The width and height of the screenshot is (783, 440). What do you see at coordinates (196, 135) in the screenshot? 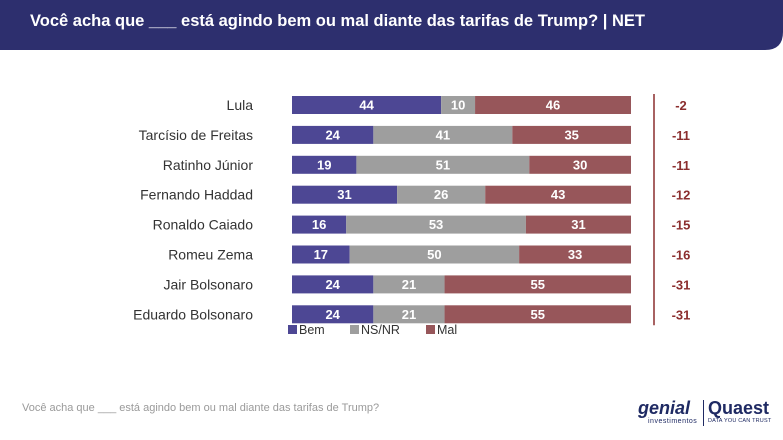
I see `category-label: Tarcísio de Freitas` at bounding box center [196, 135].